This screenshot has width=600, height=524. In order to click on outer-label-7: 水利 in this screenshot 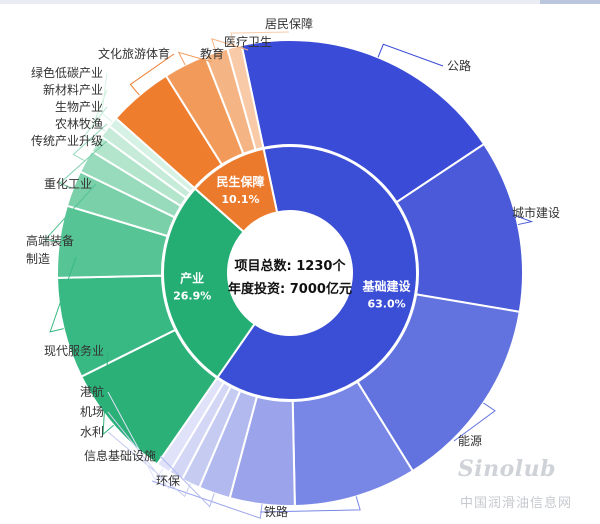, I will do `click(92, 432)`.